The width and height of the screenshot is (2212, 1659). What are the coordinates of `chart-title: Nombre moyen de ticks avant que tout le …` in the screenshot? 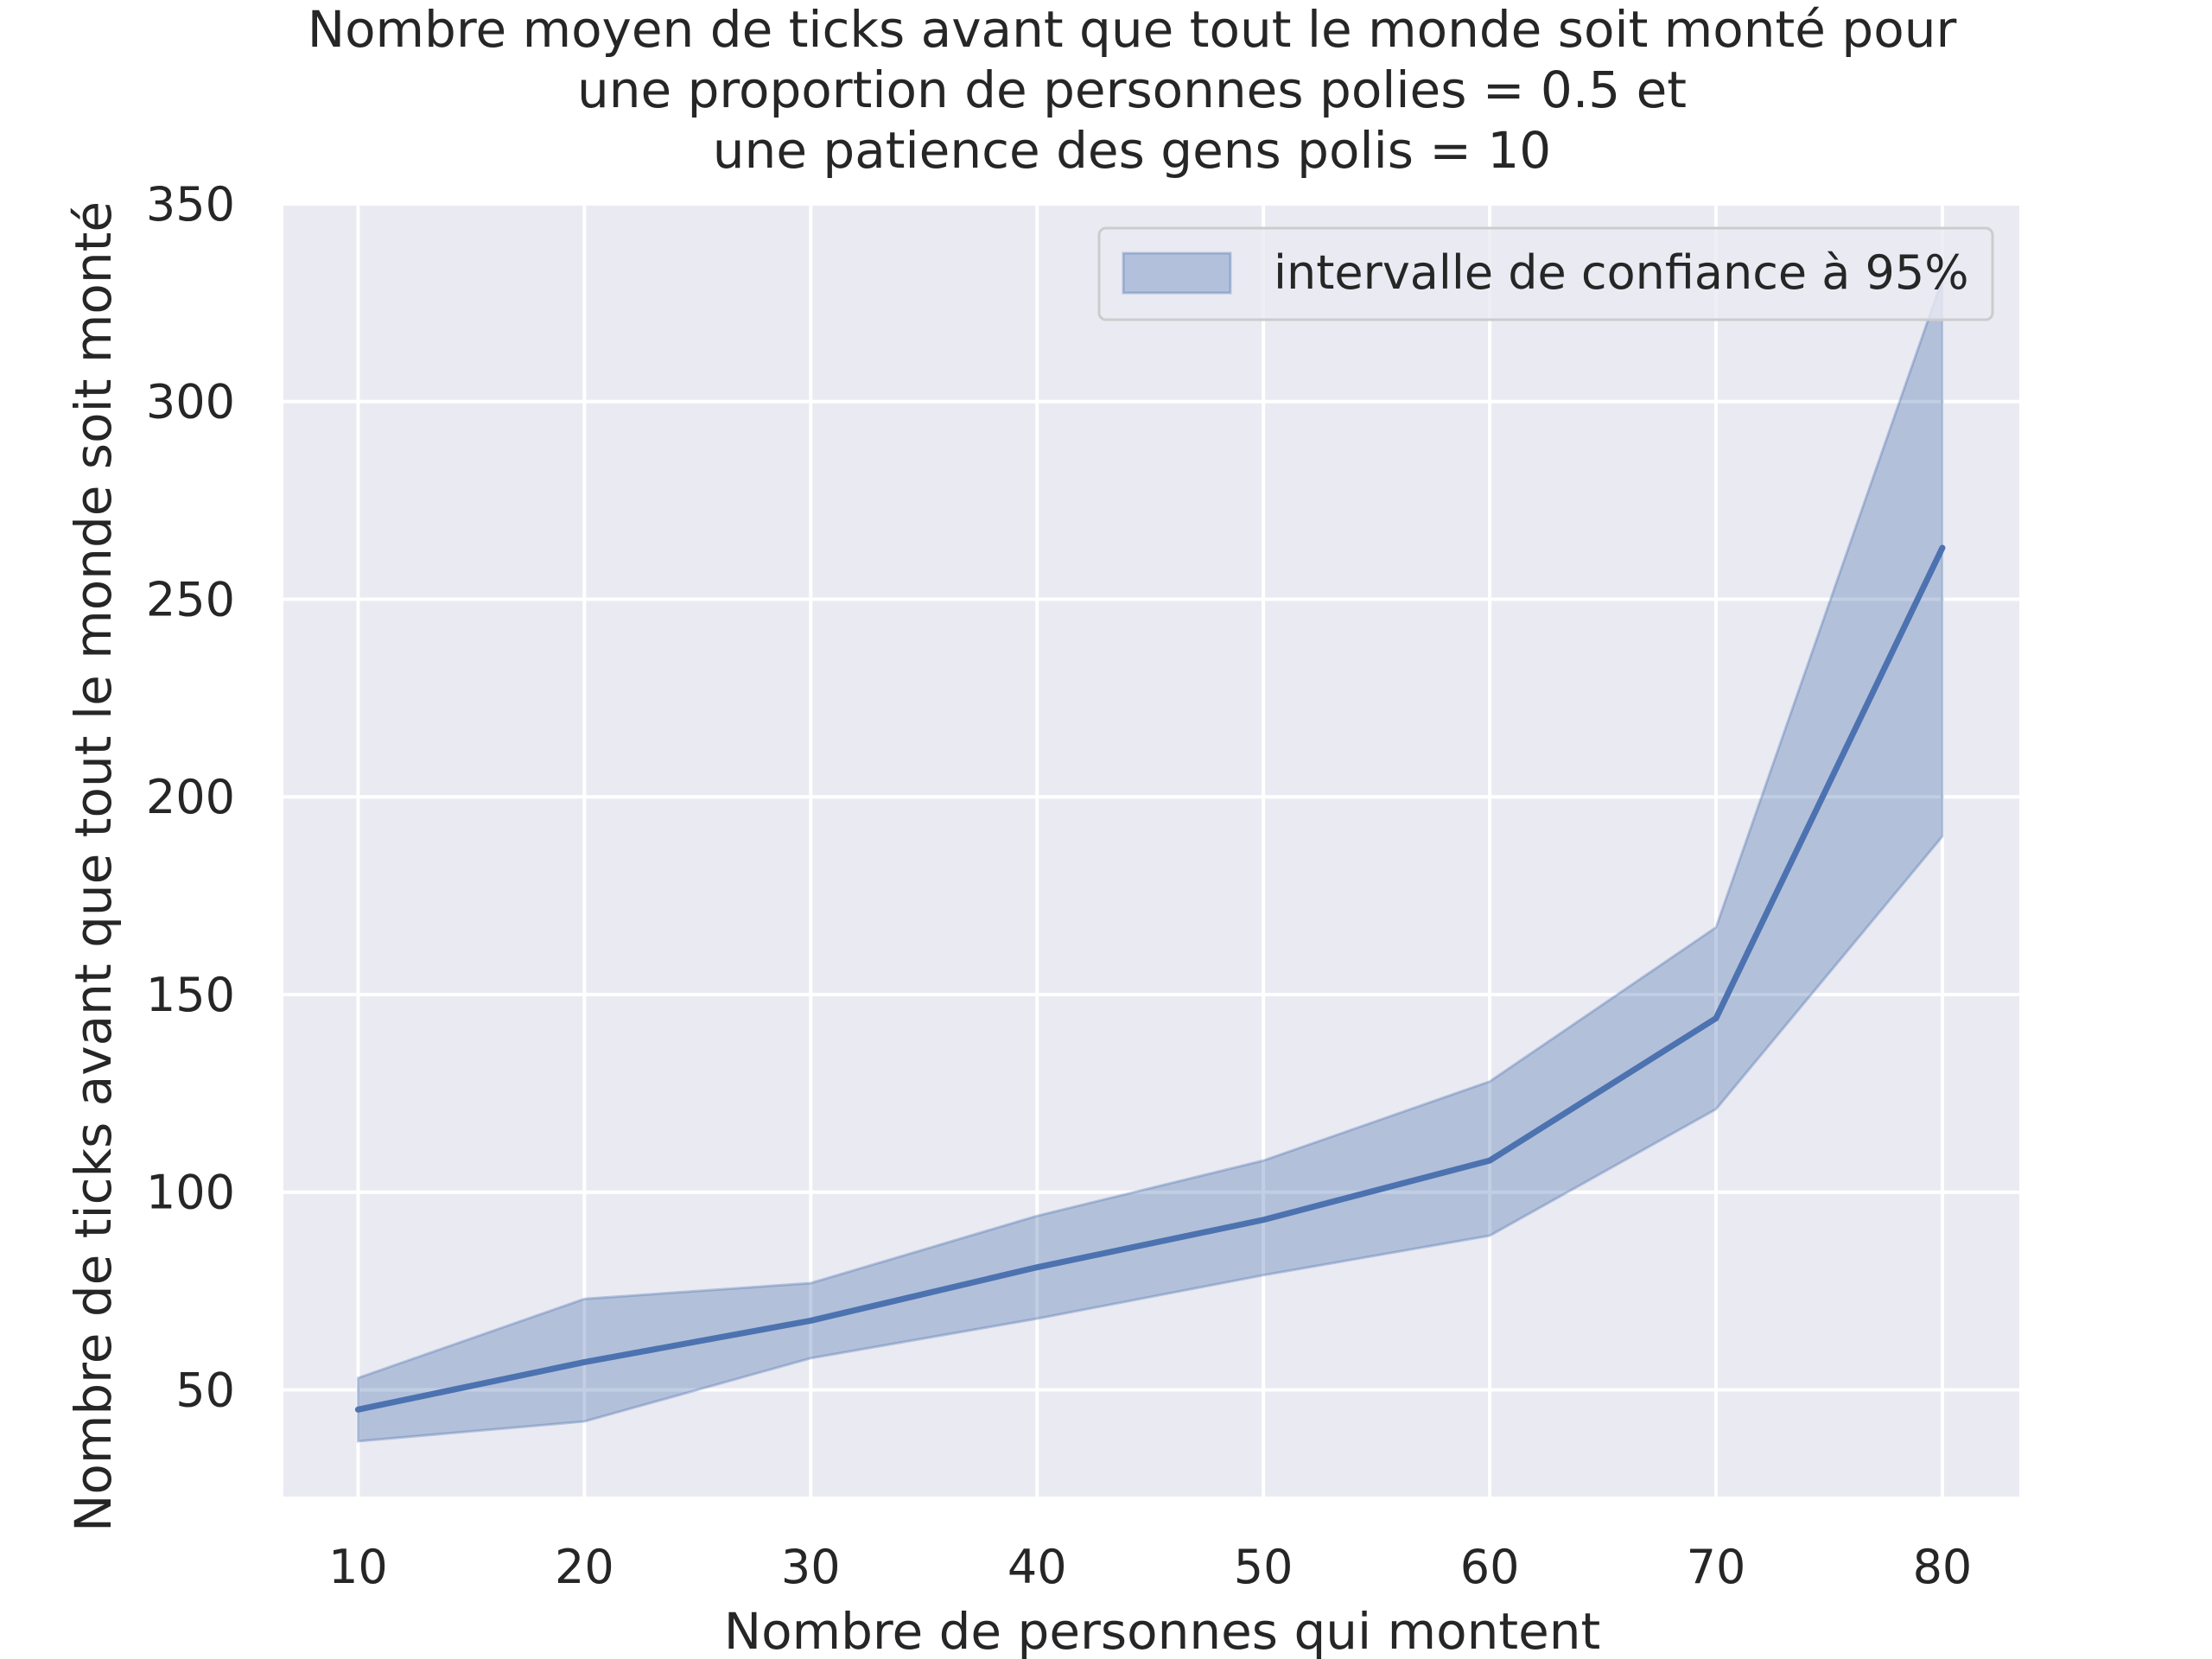 It's located at (1132, 90).